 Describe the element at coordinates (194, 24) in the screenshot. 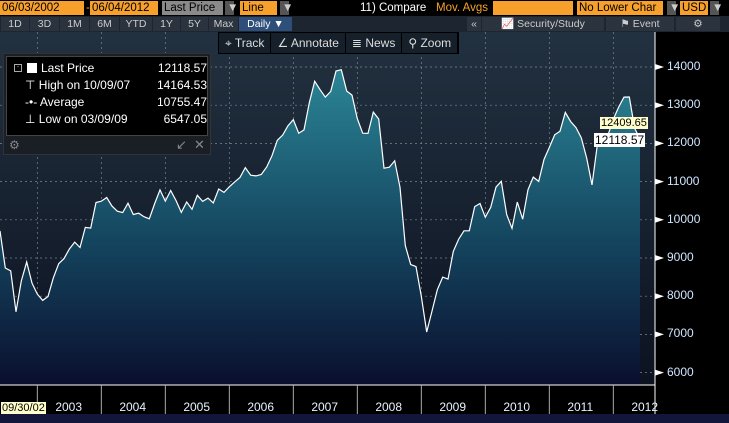

I see `period-5y: 5Y` at that location.